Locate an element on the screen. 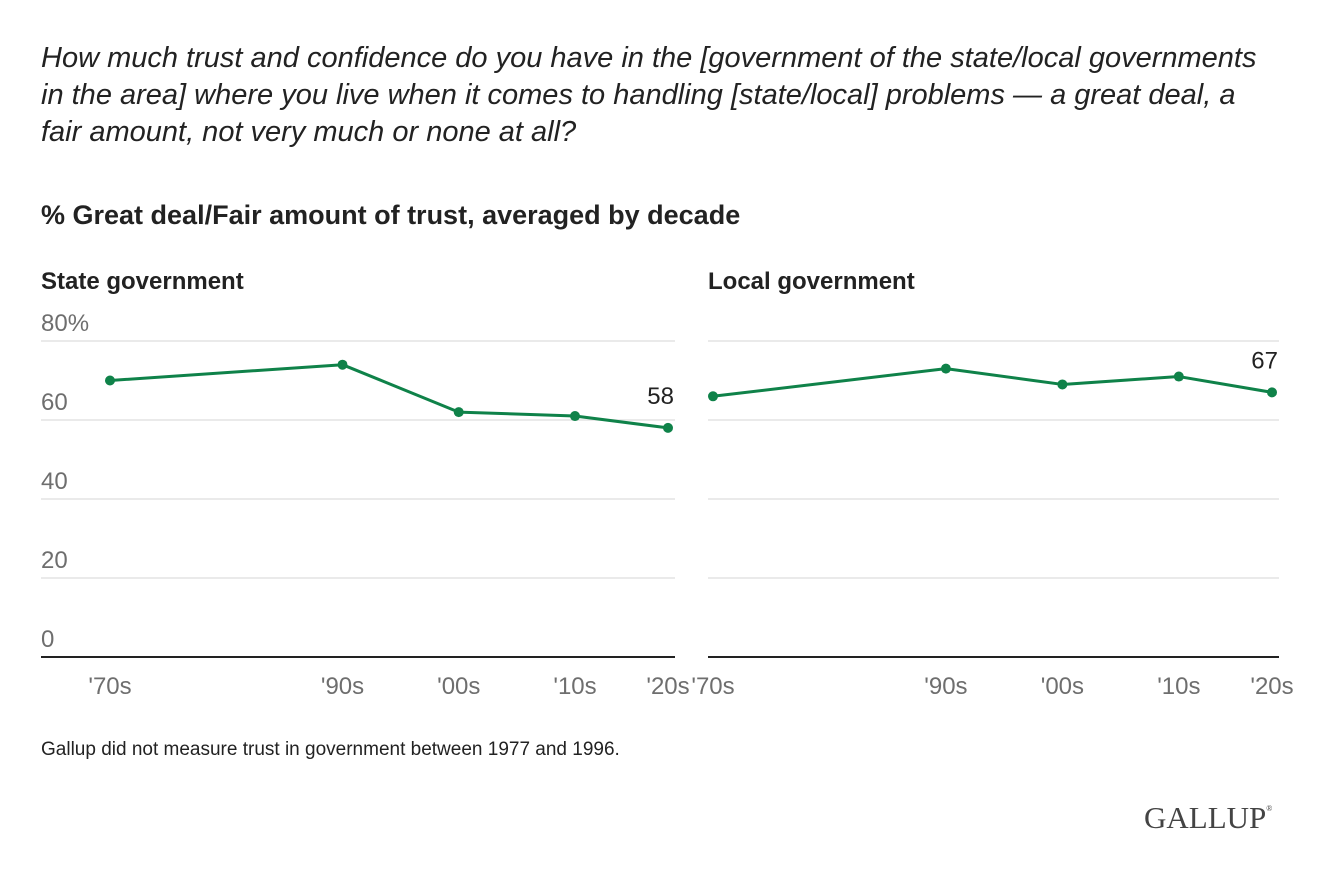  state-end-label: 58 is located at coordinates (660, 396).